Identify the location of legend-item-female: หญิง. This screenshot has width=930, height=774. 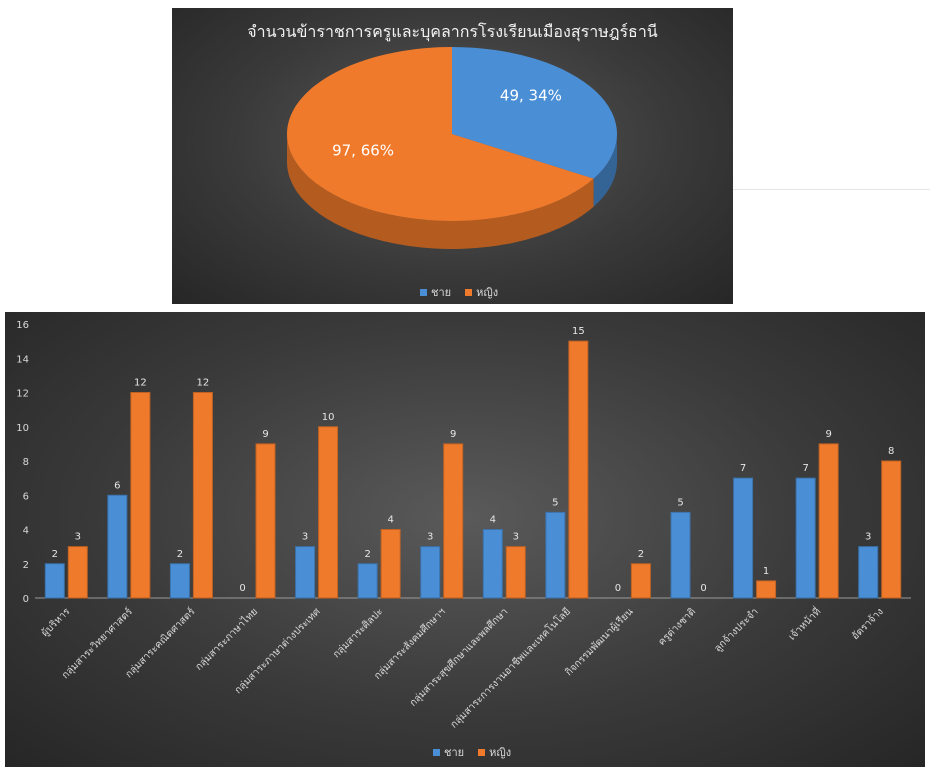
(481, 292).